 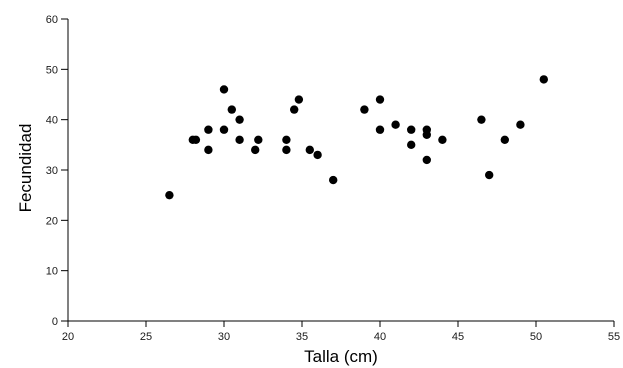 I want to click on x-tick-label: 55, so click(x=614, y=337).